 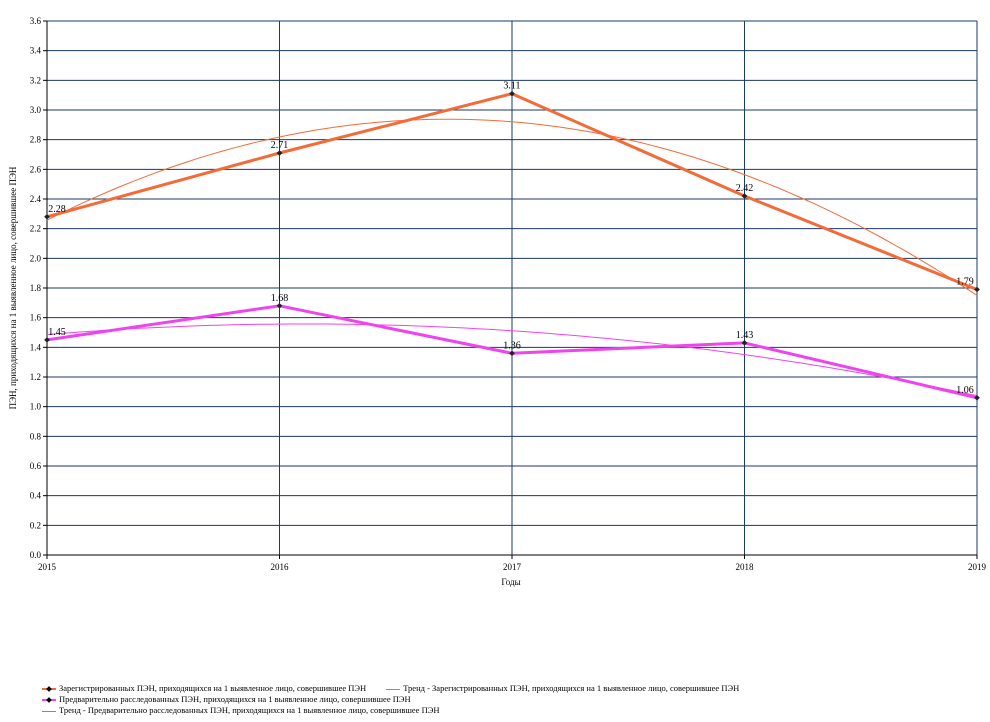 I want to click on y-tick-label: 2.0, so click(x=36, y=258).